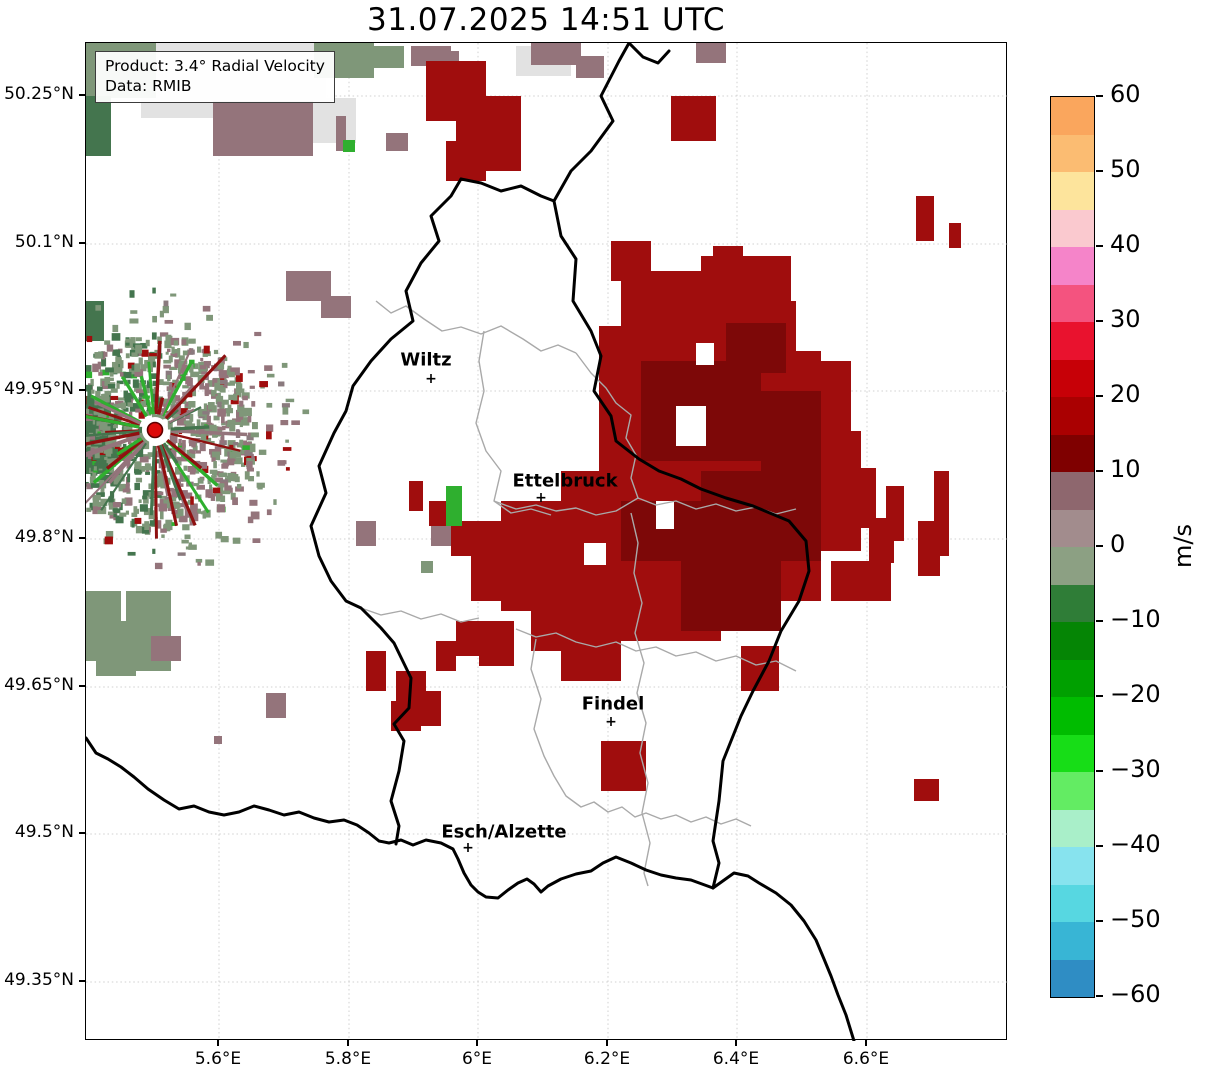  I want to click on data-source-label: Data: RMIB, so click(148, 86).